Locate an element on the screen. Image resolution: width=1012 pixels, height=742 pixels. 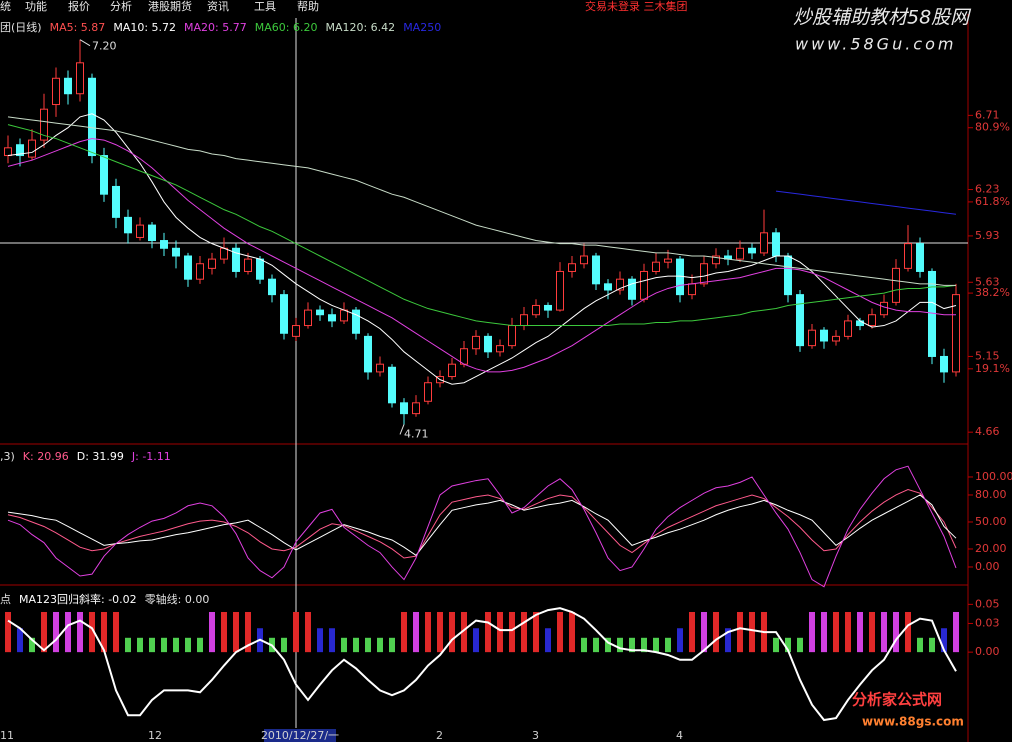
x-tick-label: 11 is located at coordinates (7, 735).